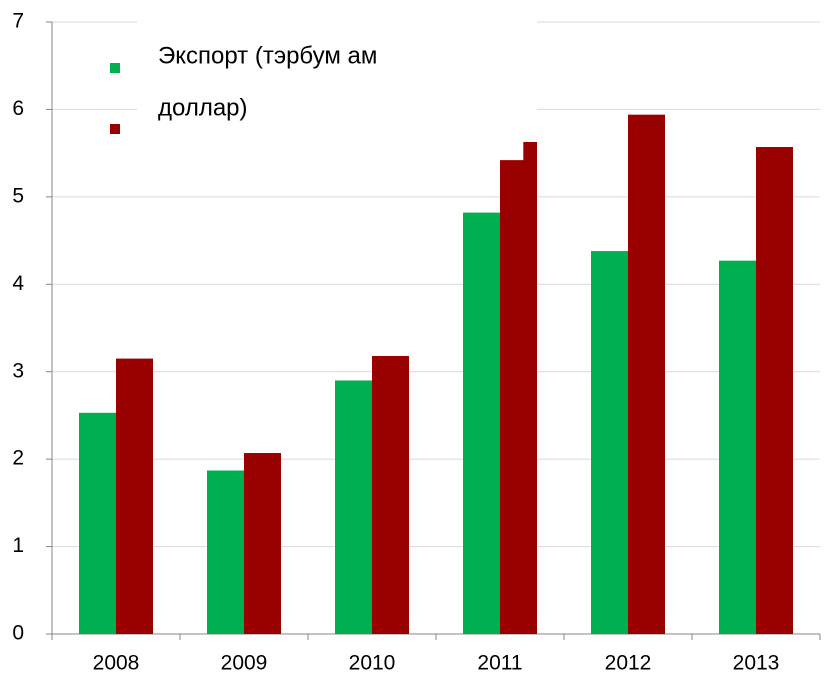  What do you see at coordinates (244, 663) in the screenshot?
I see `x-tick-label: 2009` at bounding box center [244, 663].